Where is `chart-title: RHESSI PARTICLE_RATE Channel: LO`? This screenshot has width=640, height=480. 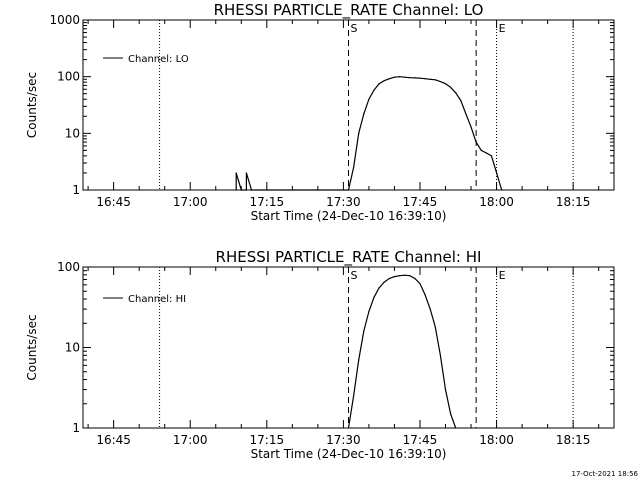 chart-title: RHESSI PARTICLE_RATE Channel: LO is located at coordinates (349, 10).